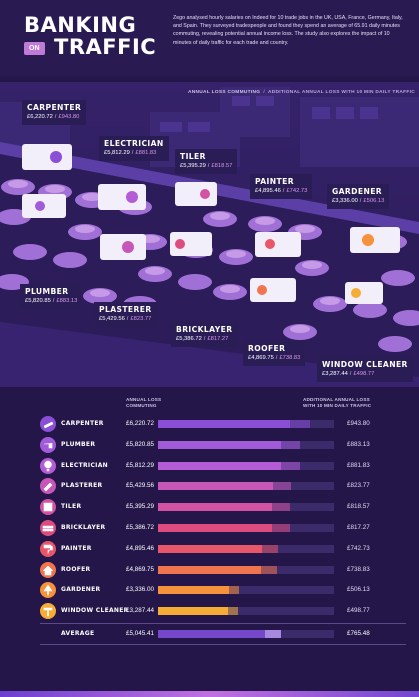  I want to click on callout-extra: £823.77, so click(141, 319).